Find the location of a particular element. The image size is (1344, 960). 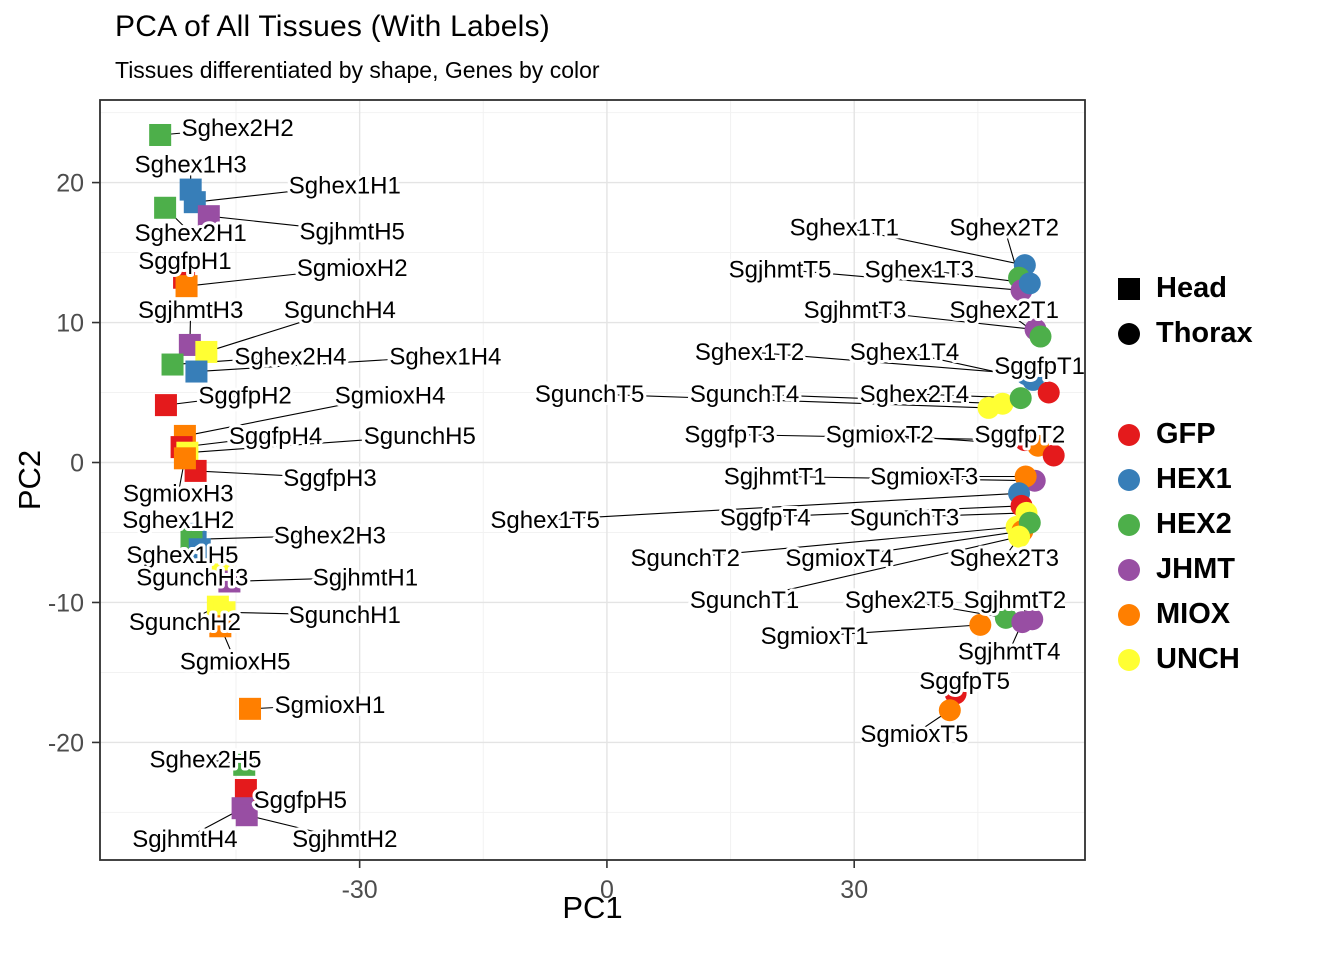

y-axis-title: PC2 is located at coordinates (29, 480).